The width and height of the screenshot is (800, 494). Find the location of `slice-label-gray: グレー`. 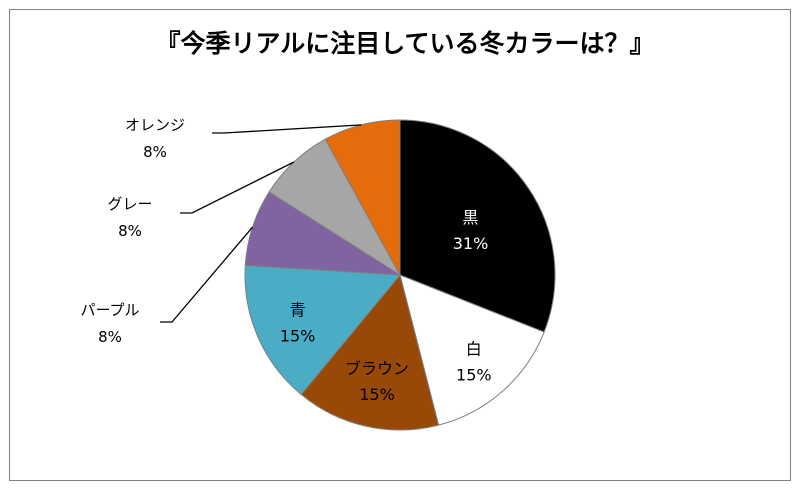

slice-label-gray: グレー is located at coordinates (129, 204).